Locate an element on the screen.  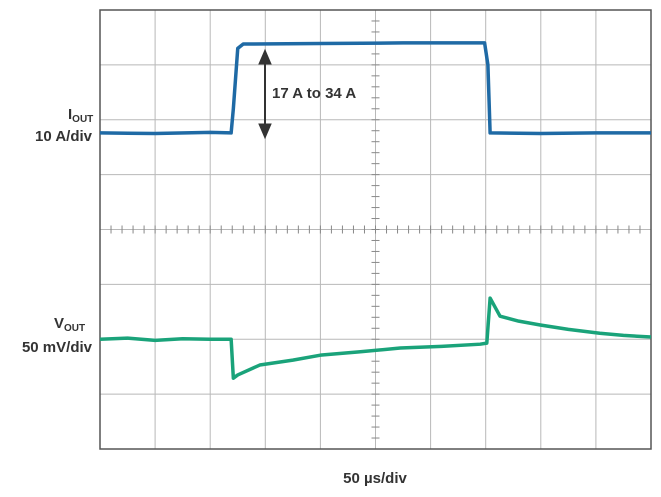
annotation: 17 A to 34 A is located at coordinates (314, 93).